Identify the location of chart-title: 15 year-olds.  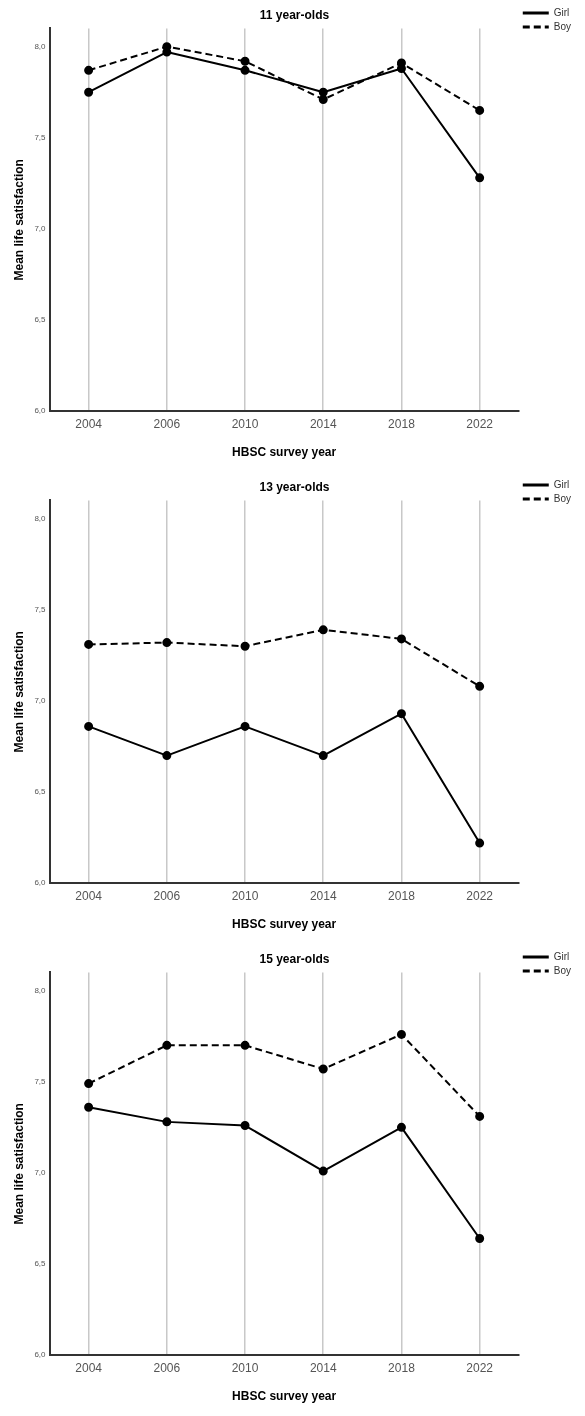
(294, 958).